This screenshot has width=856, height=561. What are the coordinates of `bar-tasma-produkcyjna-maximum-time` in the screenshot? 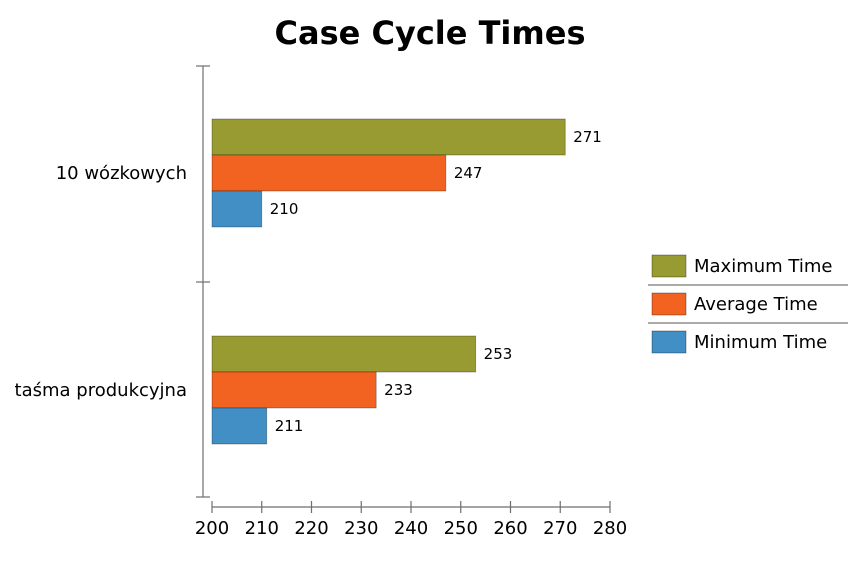 It's located at (344, 354).